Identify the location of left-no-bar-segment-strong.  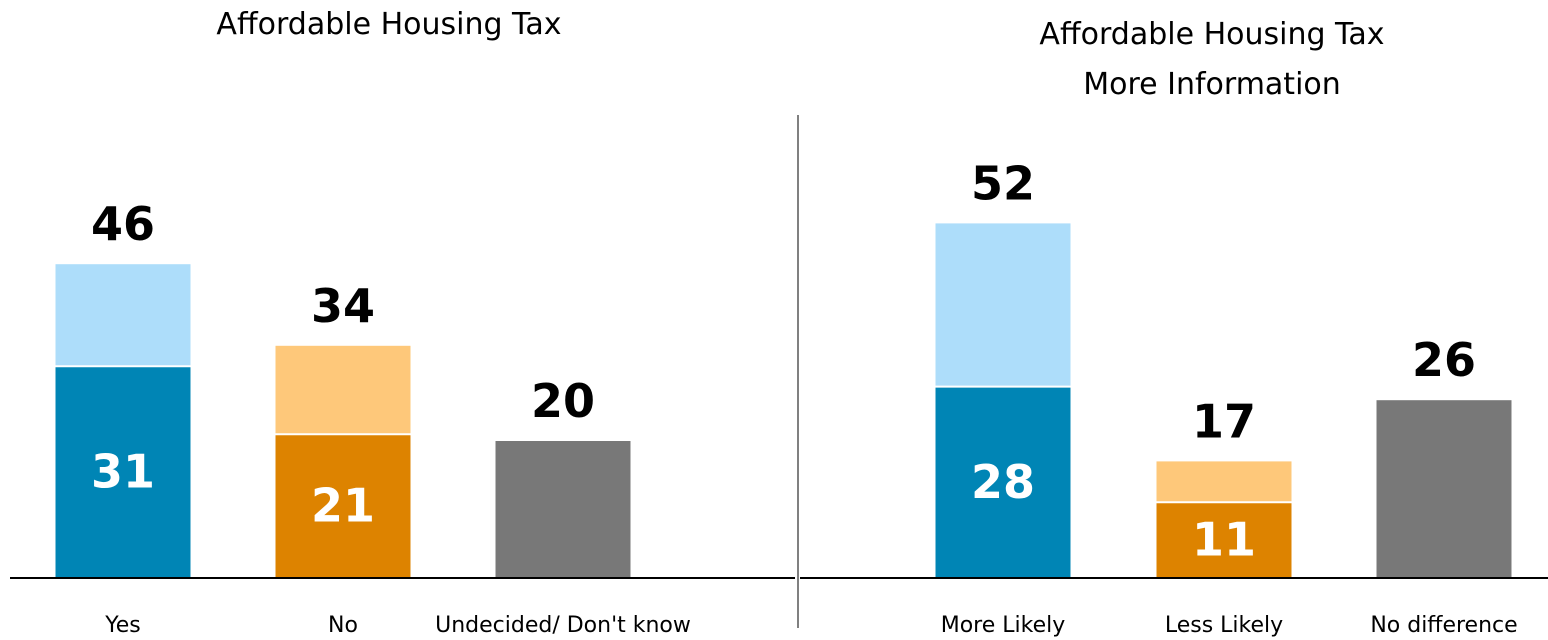
(343, 505).